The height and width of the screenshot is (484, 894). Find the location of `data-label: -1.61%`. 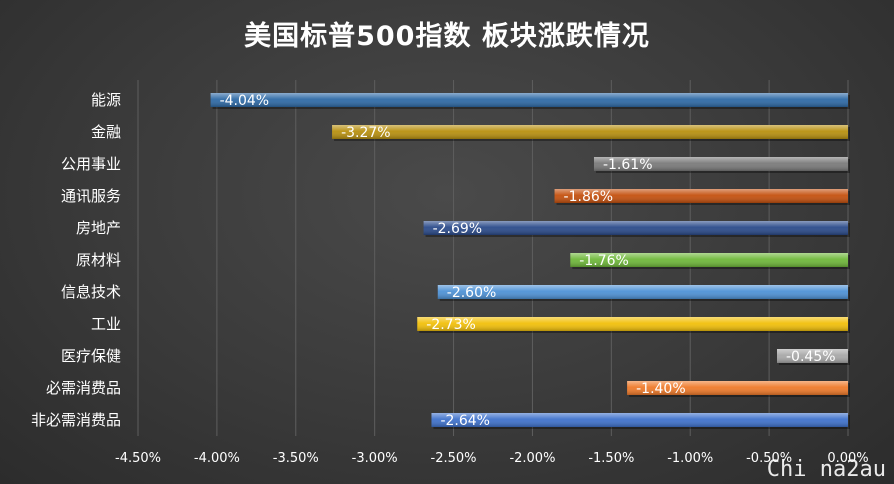

data-label: -1.61% is located at coordinates (628, 165).